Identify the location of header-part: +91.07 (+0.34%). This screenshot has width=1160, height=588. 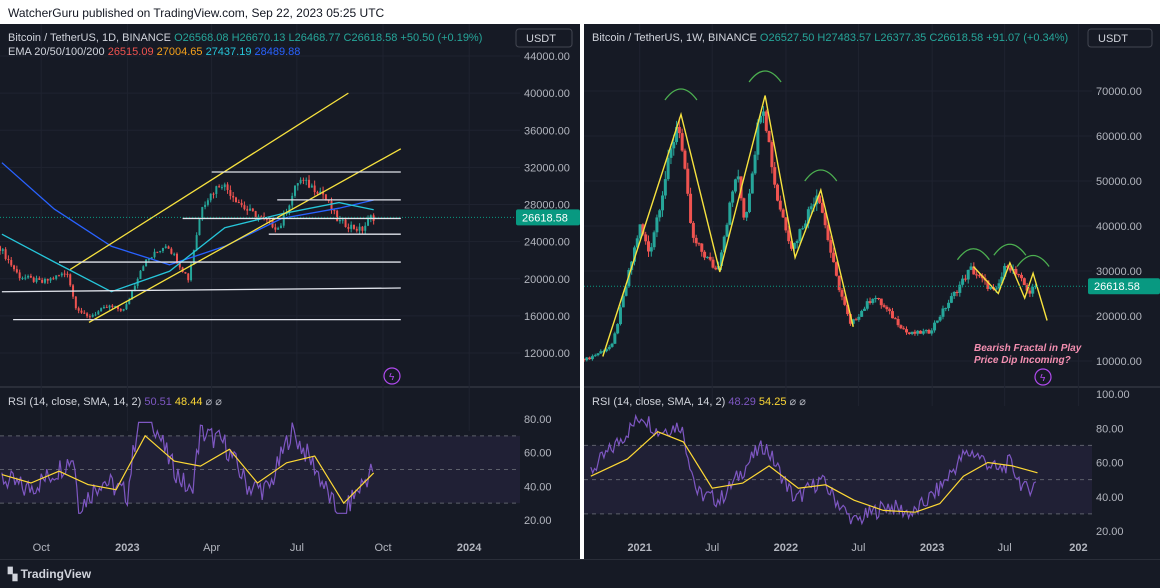
(1025, 38).